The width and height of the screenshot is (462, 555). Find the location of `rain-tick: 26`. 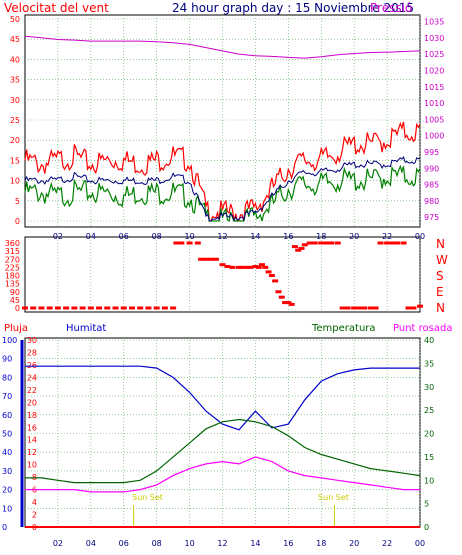

rain-tick: 26 is located at coordinates (32, 365).